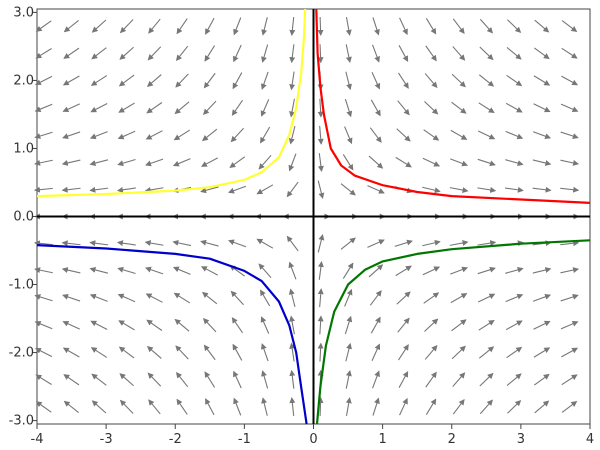 This screenshot has height=450, width=600. What do you see at coordinates (21, 285) in the screenshot?
I see `y-tick-label: -1.0` at bounding box center [21, 285].